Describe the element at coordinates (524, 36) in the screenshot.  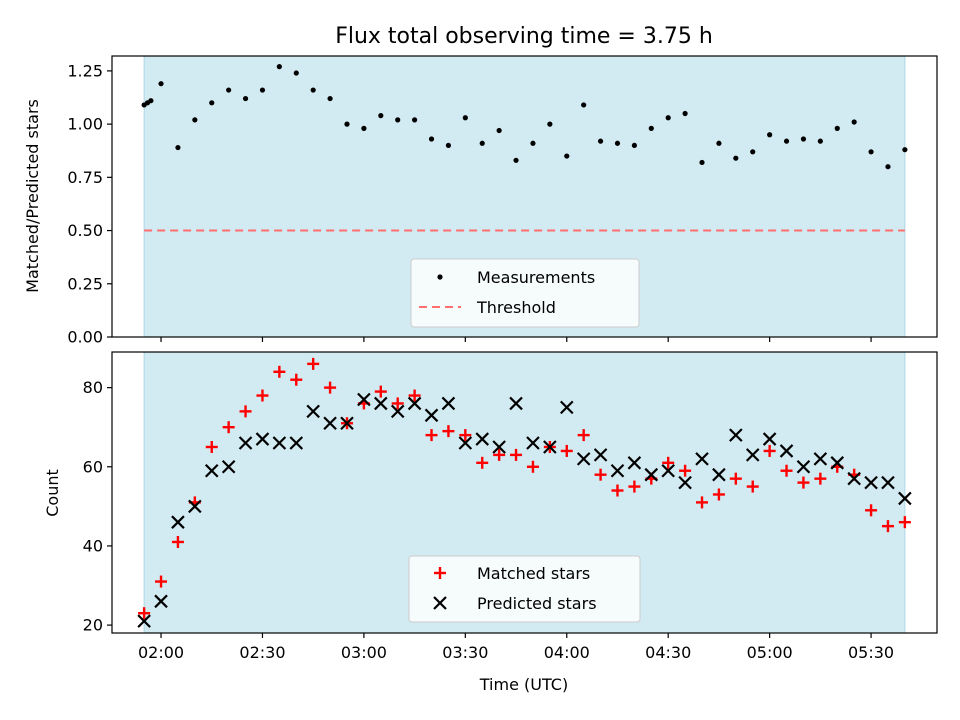
I see `chart-title: Flux total observing time = 3.75 h` at that location.